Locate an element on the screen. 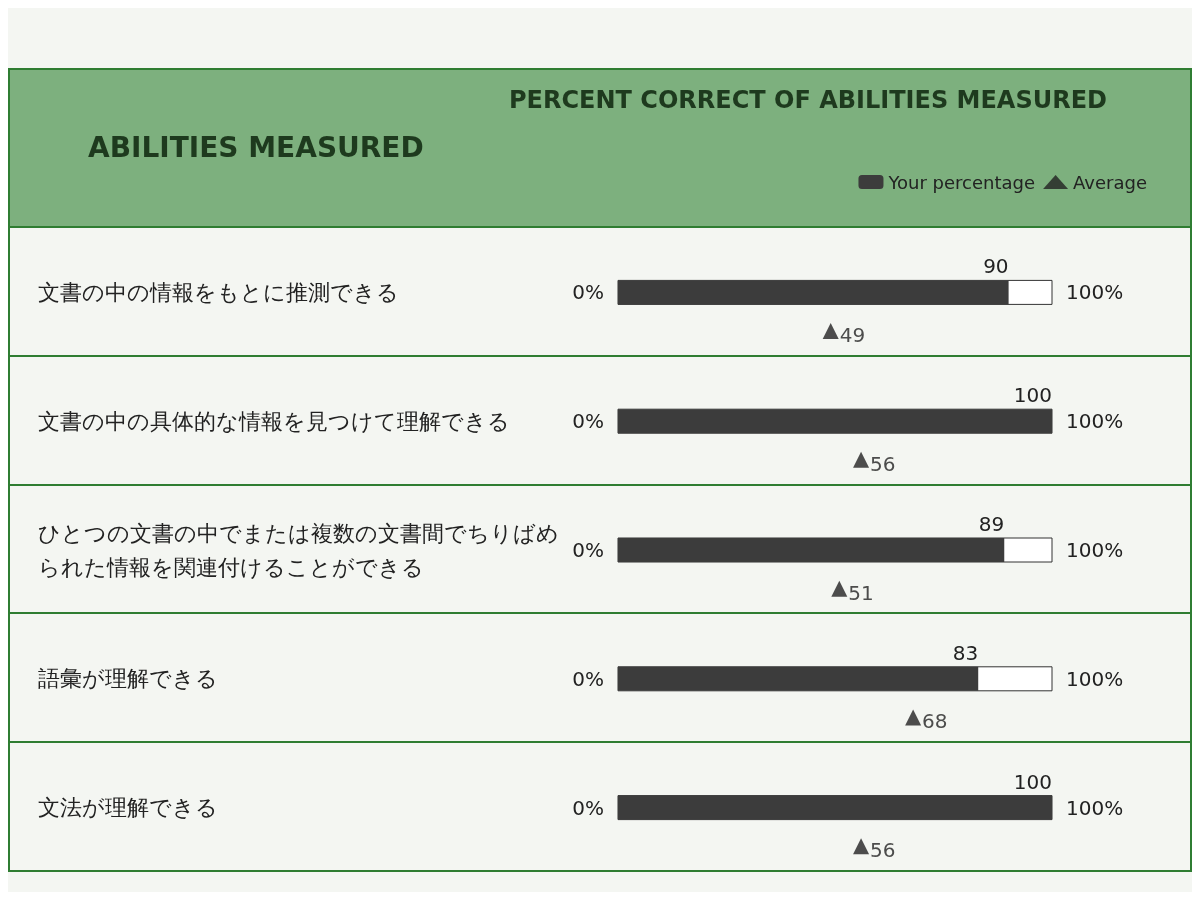  y-tick-label: ひとつの文書の中でまたは複数の文書間でちりばめられた情報を関連付けることができる is located at coordinates (298, 550).